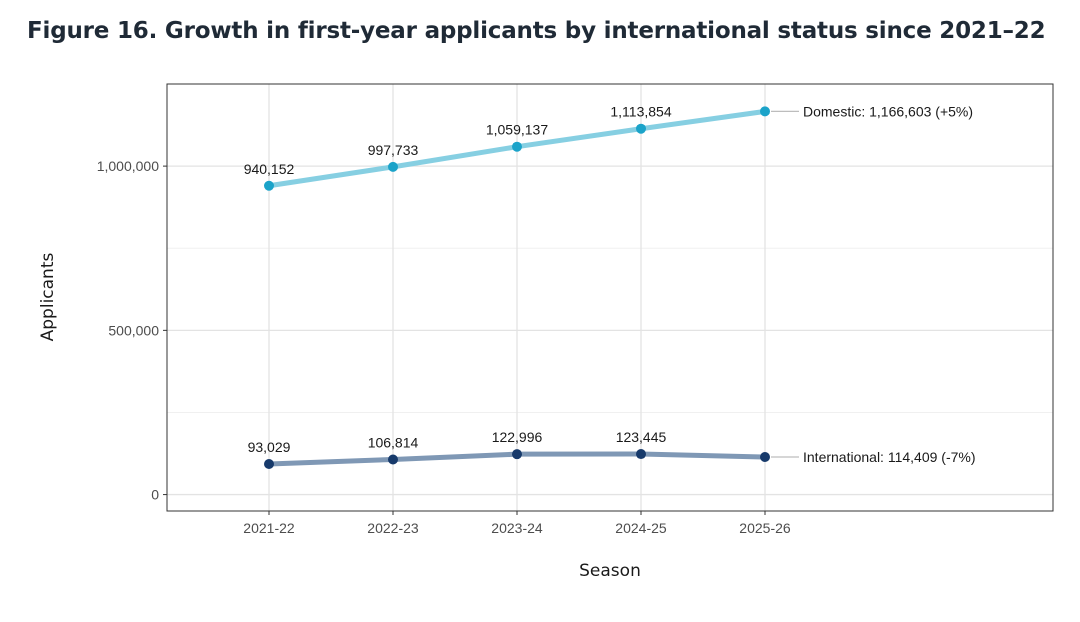  Describe the element at coordinates (517, 437) in the screenshot. I see `data-label-international: 122,996` at that location.